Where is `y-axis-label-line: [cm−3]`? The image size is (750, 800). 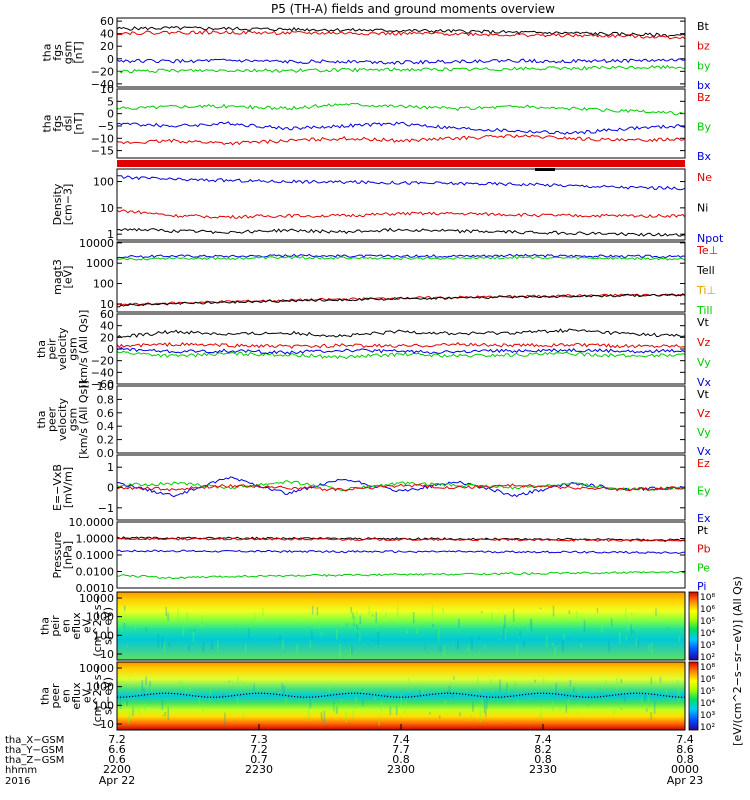
y-axis-label-line: [cm−3] is located at coordinates (67, 205).